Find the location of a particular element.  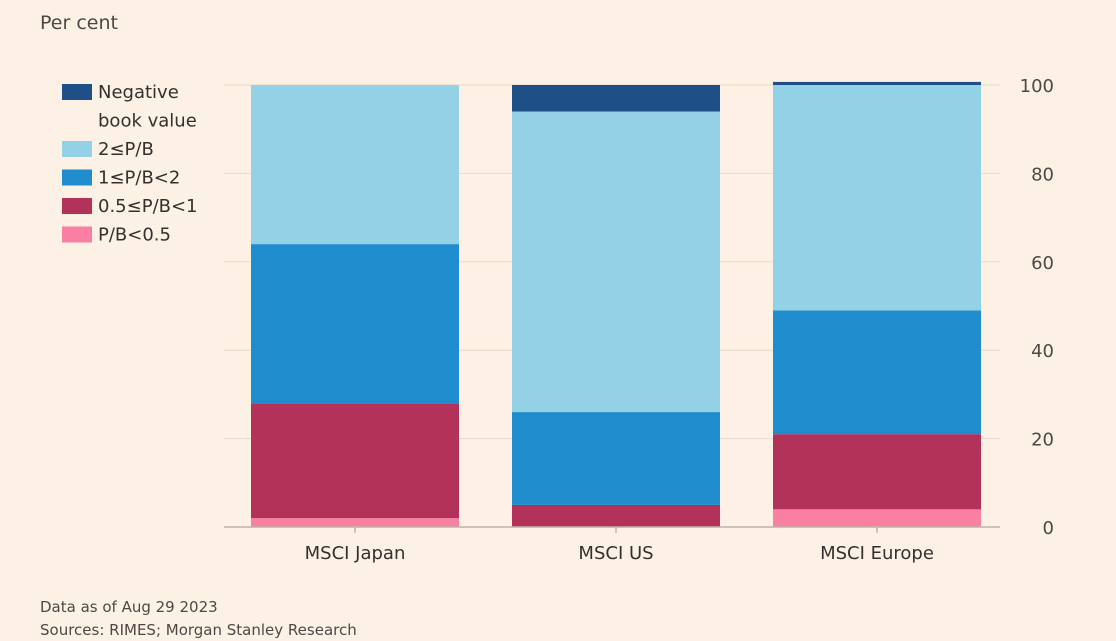

y-tick-label-100: 100 is located at coordinates (1037, 86).